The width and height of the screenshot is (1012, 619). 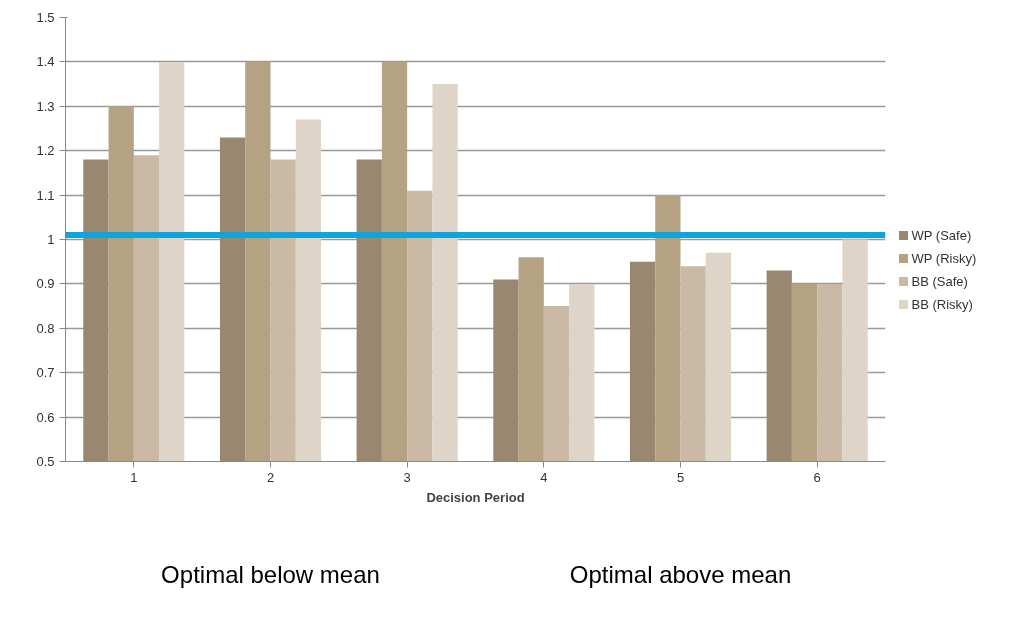 I want to click on legend-label: BB (Risky), so click(x=942, y=304).